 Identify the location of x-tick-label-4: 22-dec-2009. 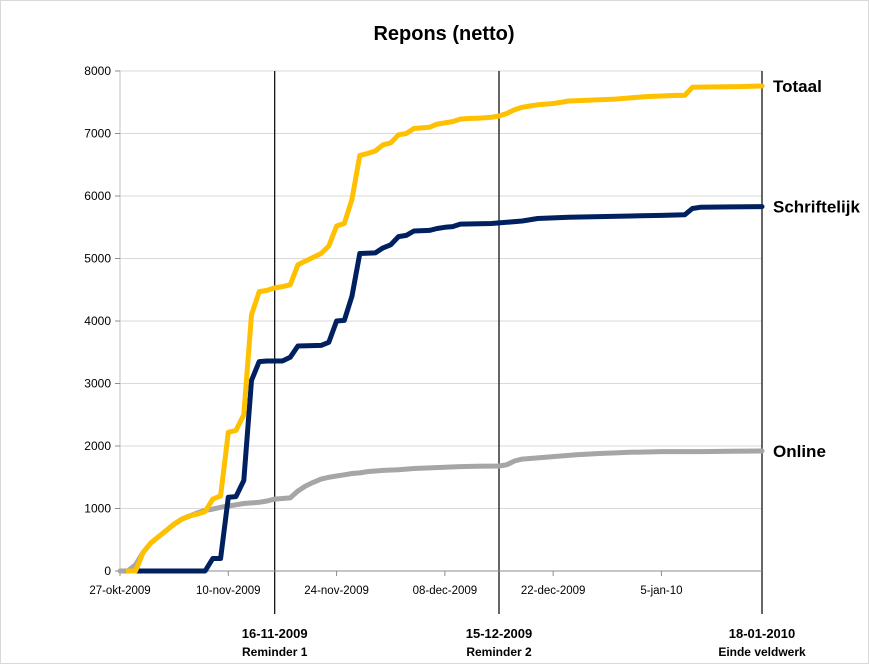
(553, 591).